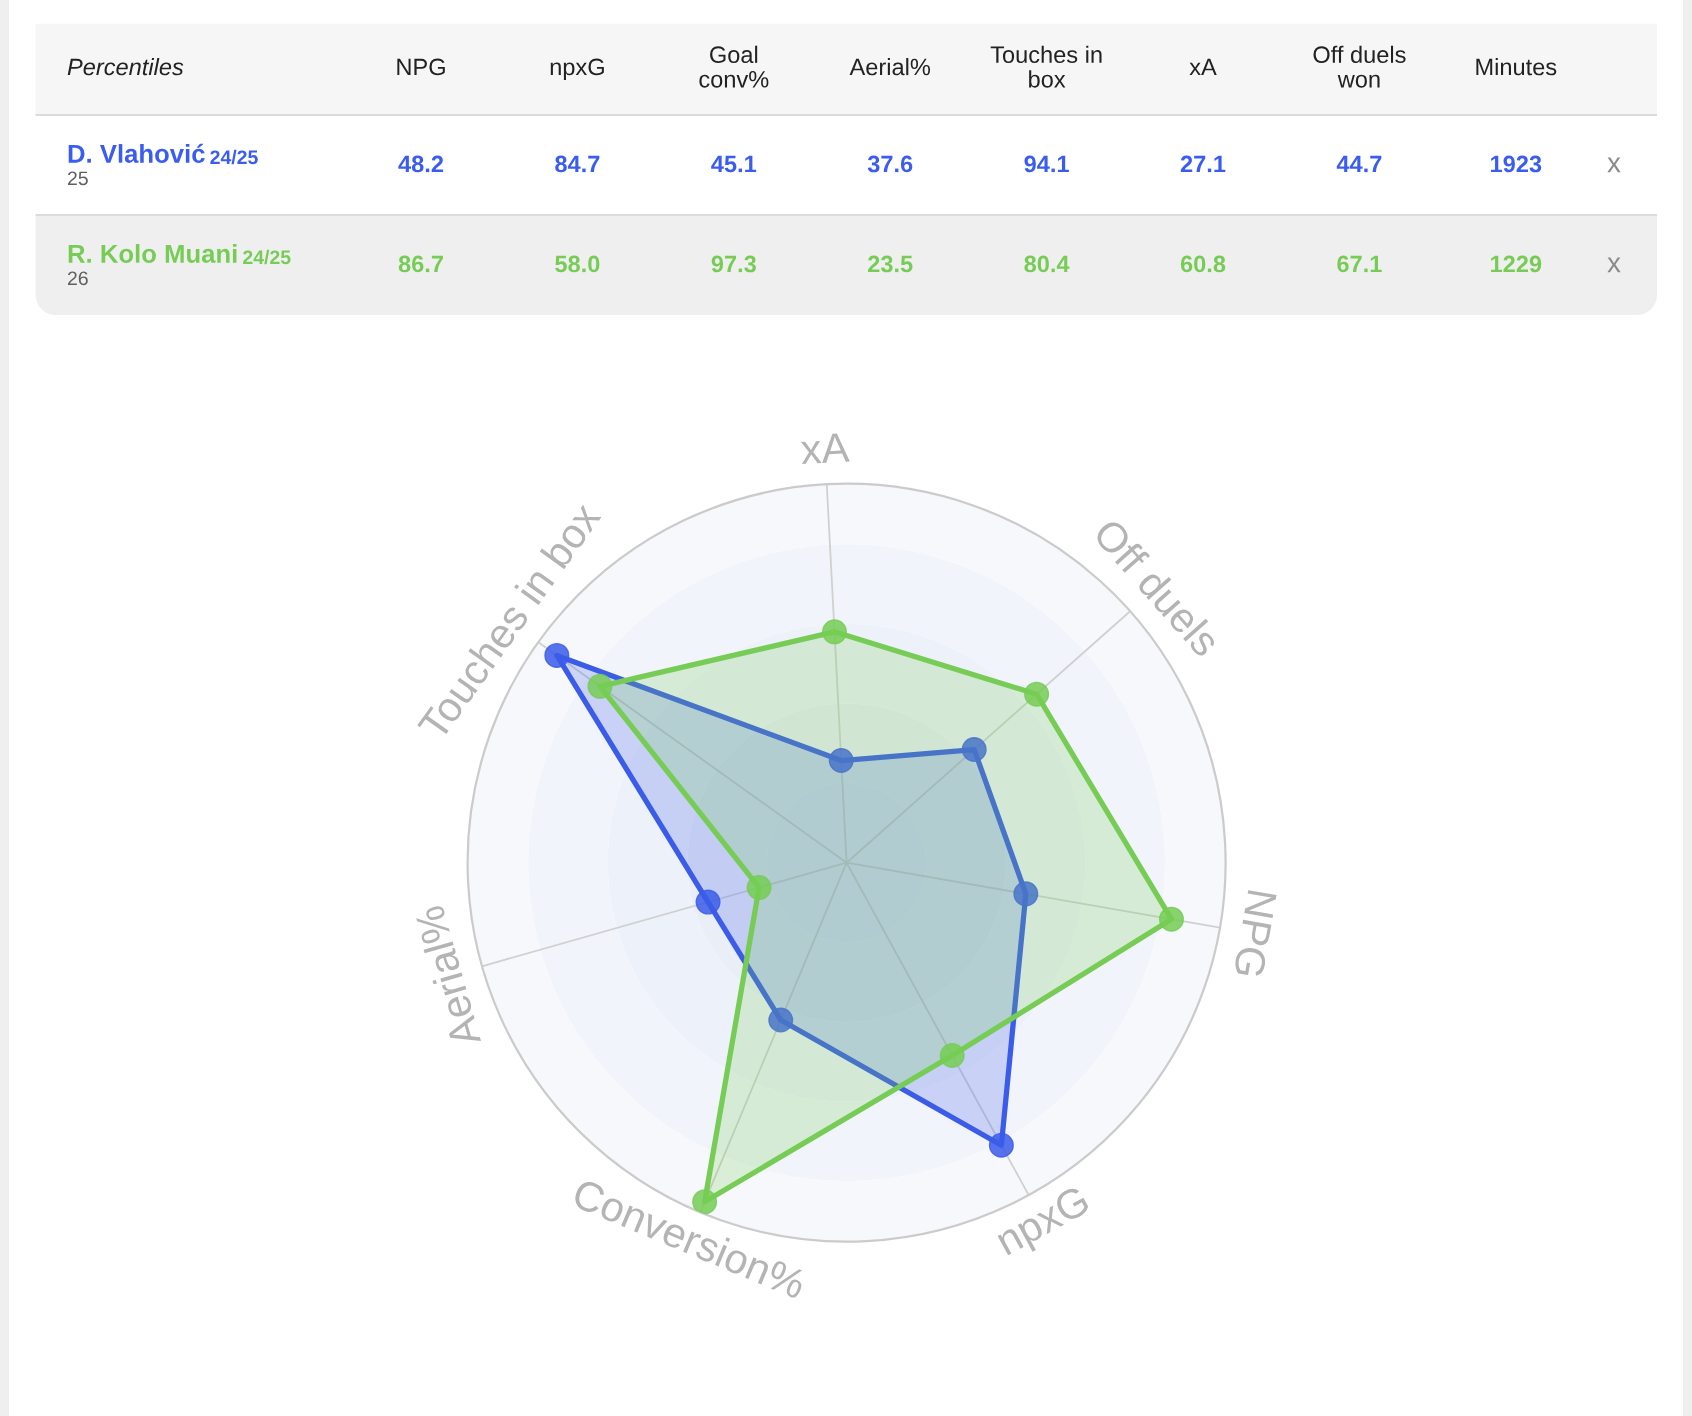 This screenshot has width=1692, height=1416. I want to click on category-label: xA, so click(1203, 67).